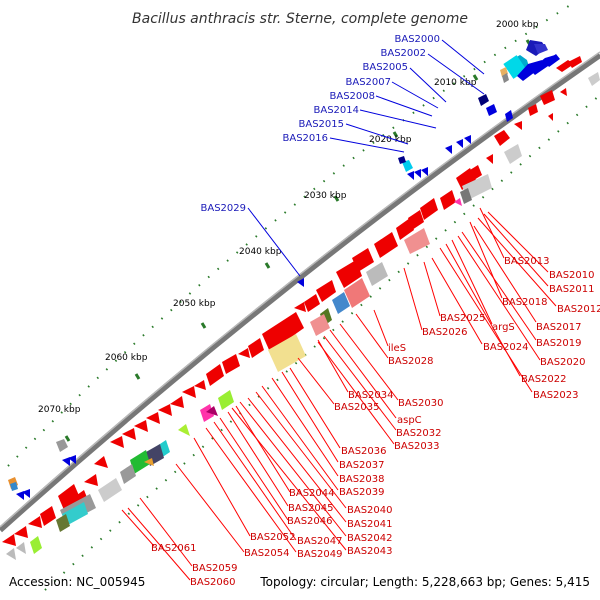 This screenshot has width=600, height=600. What do you see at coordinates (432, 289) in the screenshot?
I see `leader-bas2025` at bounding box center [432, 289].